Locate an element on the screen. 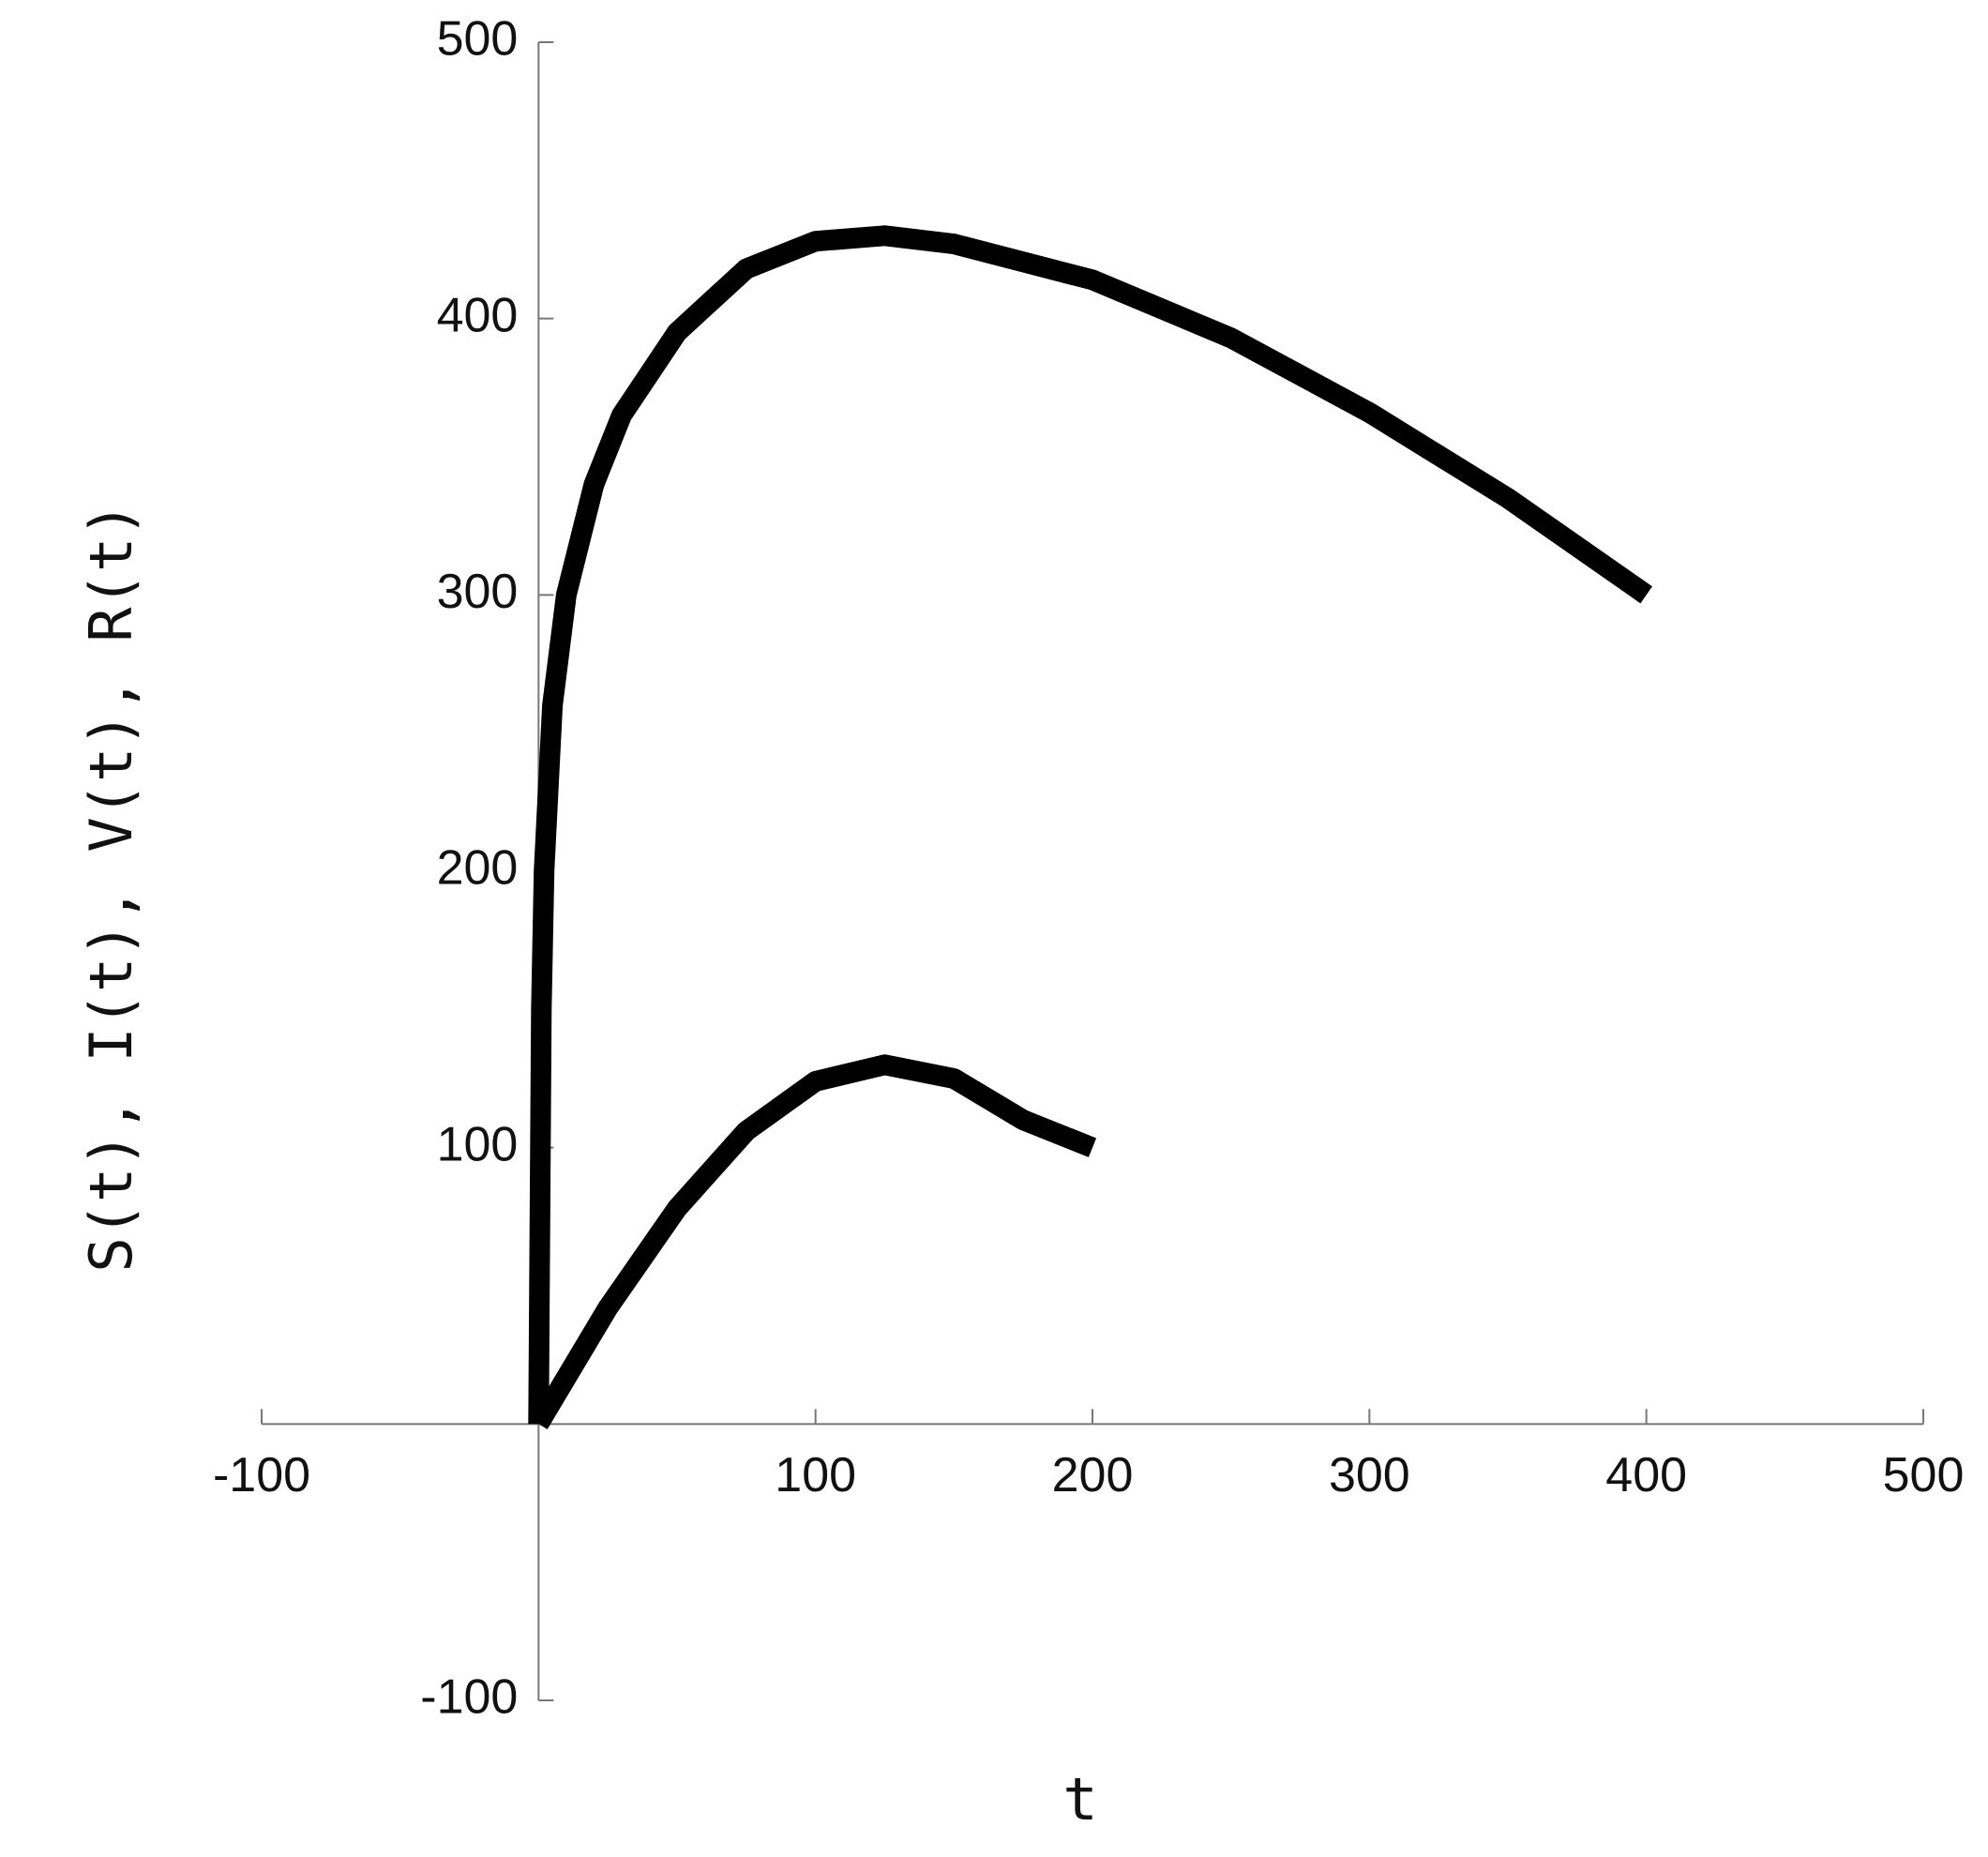  y-tick-label: 400 is located at coordinates (478, 315).